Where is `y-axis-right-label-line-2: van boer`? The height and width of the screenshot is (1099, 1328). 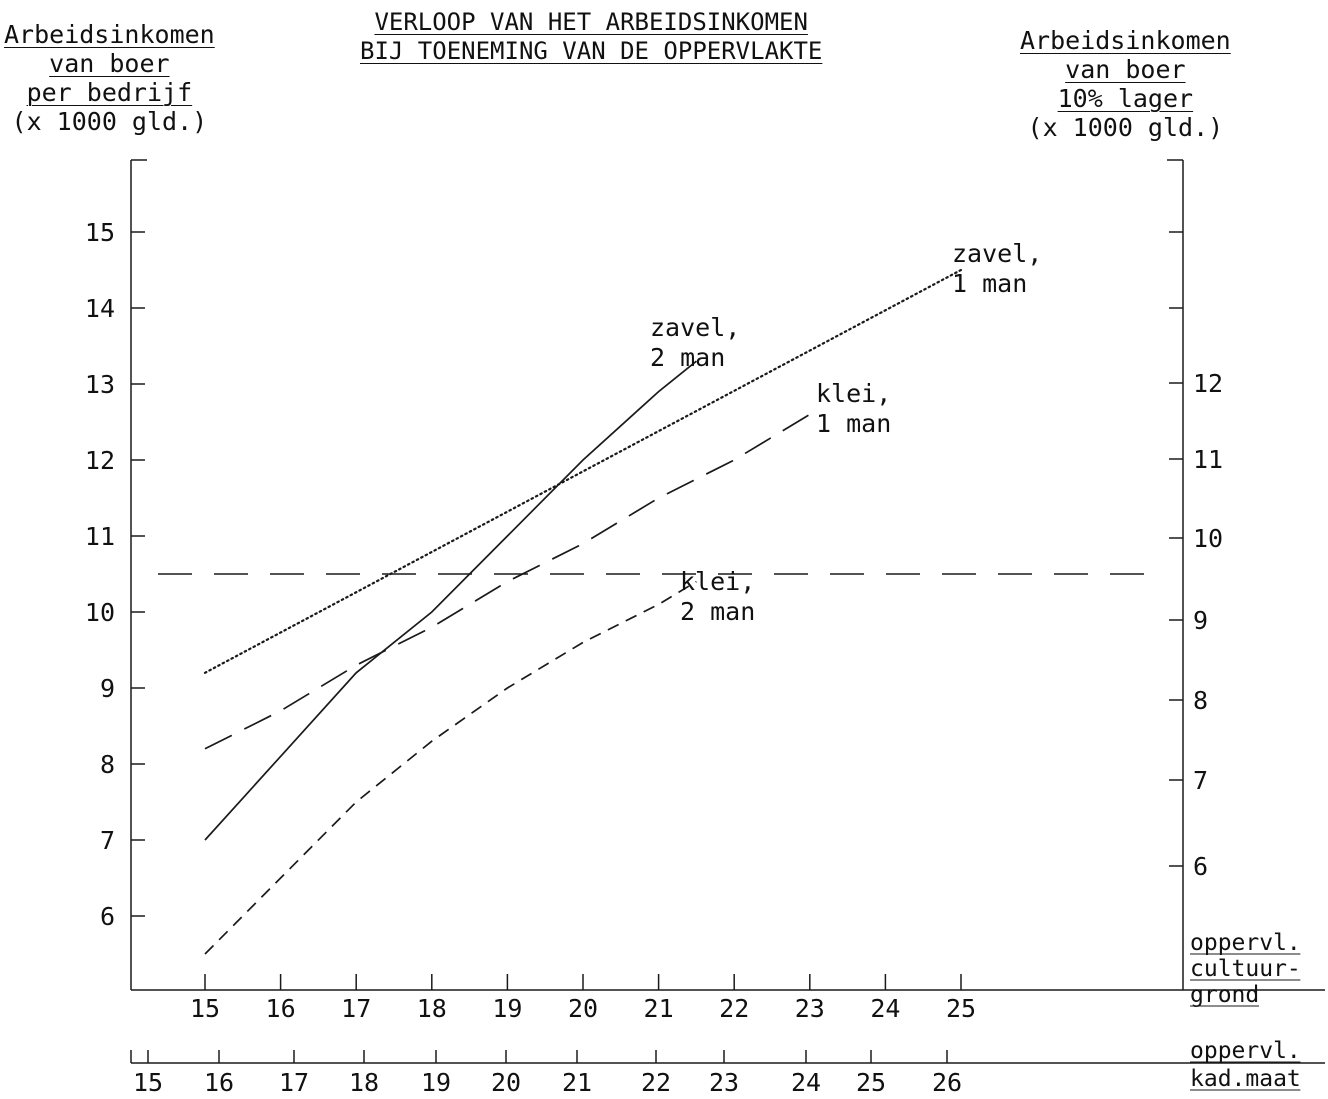
y-axis-right-label-line-2: van boer is located at coordinates (1125, 69).